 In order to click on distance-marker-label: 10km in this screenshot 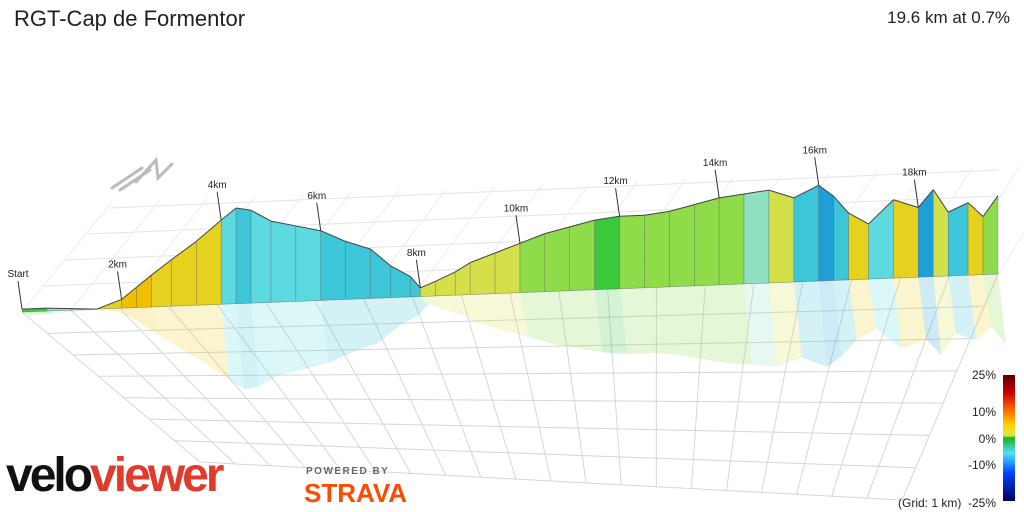, I will do `click(516, 208)`.